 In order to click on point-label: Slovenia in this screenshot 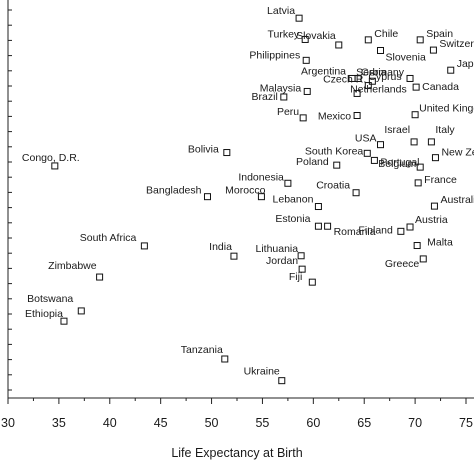, I will do `click(406, 57)`.